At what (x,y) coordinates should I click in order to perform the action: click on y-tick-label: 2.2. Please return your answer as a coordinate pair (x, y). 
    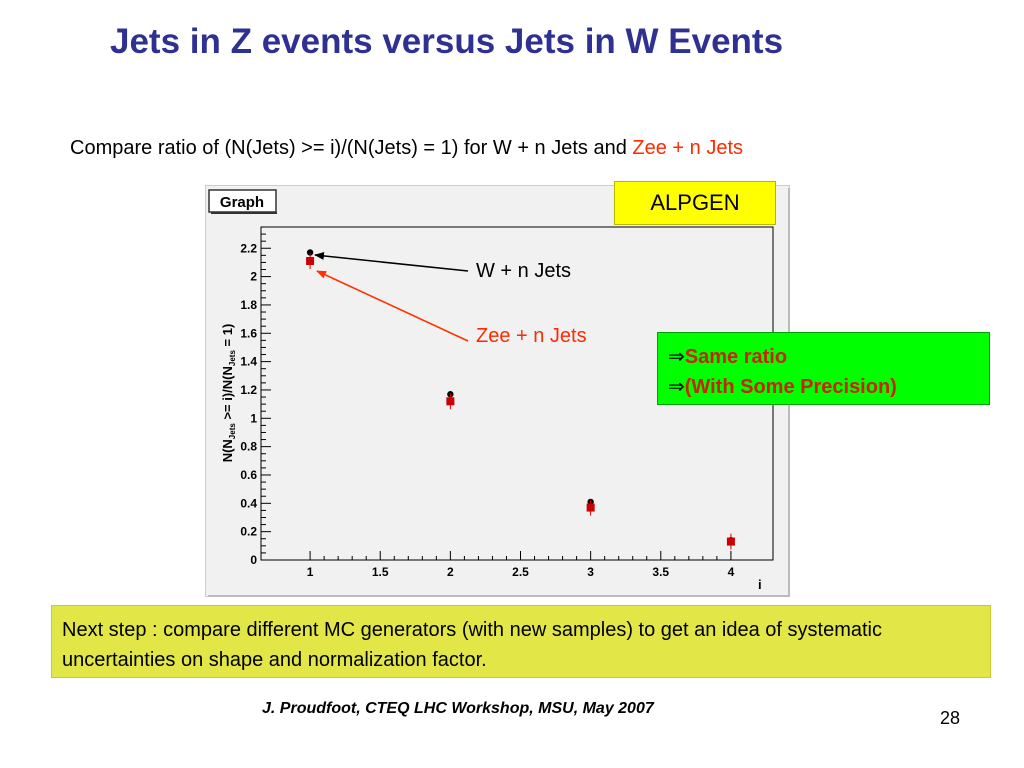
    Looking at the image, I should click on (248, 248).